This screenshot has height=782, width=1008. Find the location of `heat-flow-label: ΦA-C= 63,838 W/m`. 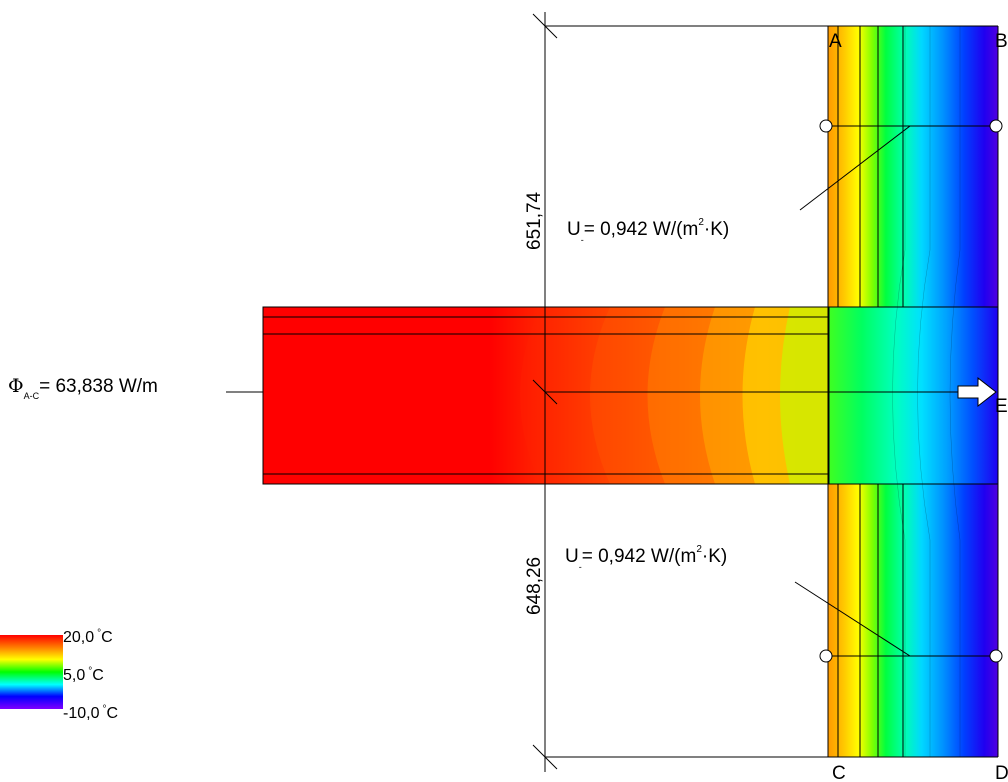

heat-flow-label: ΦA-C= 63,838 W/m is located at coordinates (83, 388).